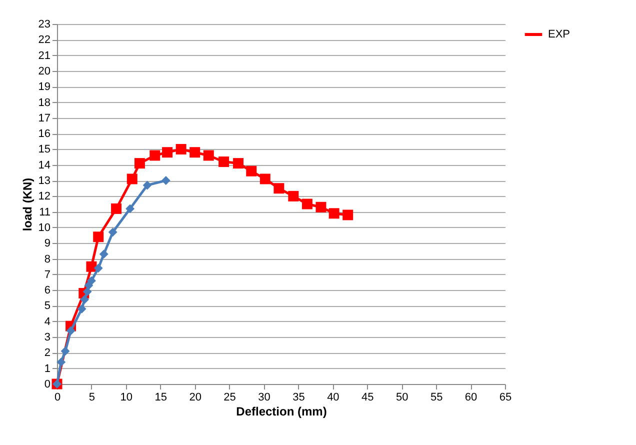 This screenshot has height=445, width=636. I want to click on y-tick-label: 9, so click(47, 244).